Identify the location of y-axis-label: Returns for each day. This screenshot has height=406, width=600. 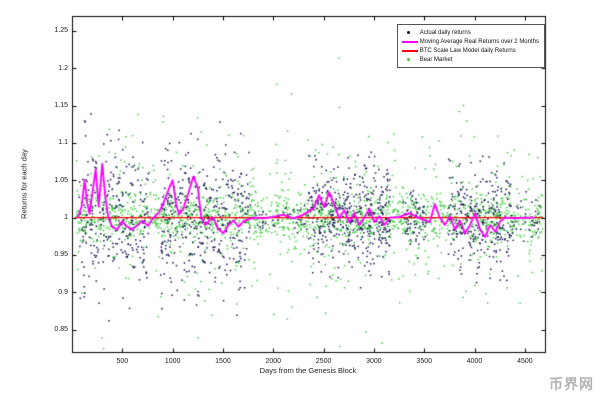
(24, 184).